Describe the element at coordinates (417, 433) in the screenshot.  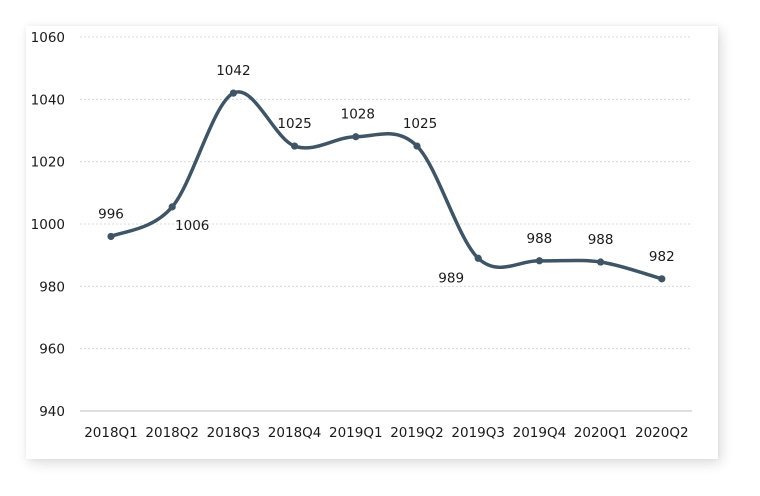
I see `x-tick-label: 2019Q2` at that location.